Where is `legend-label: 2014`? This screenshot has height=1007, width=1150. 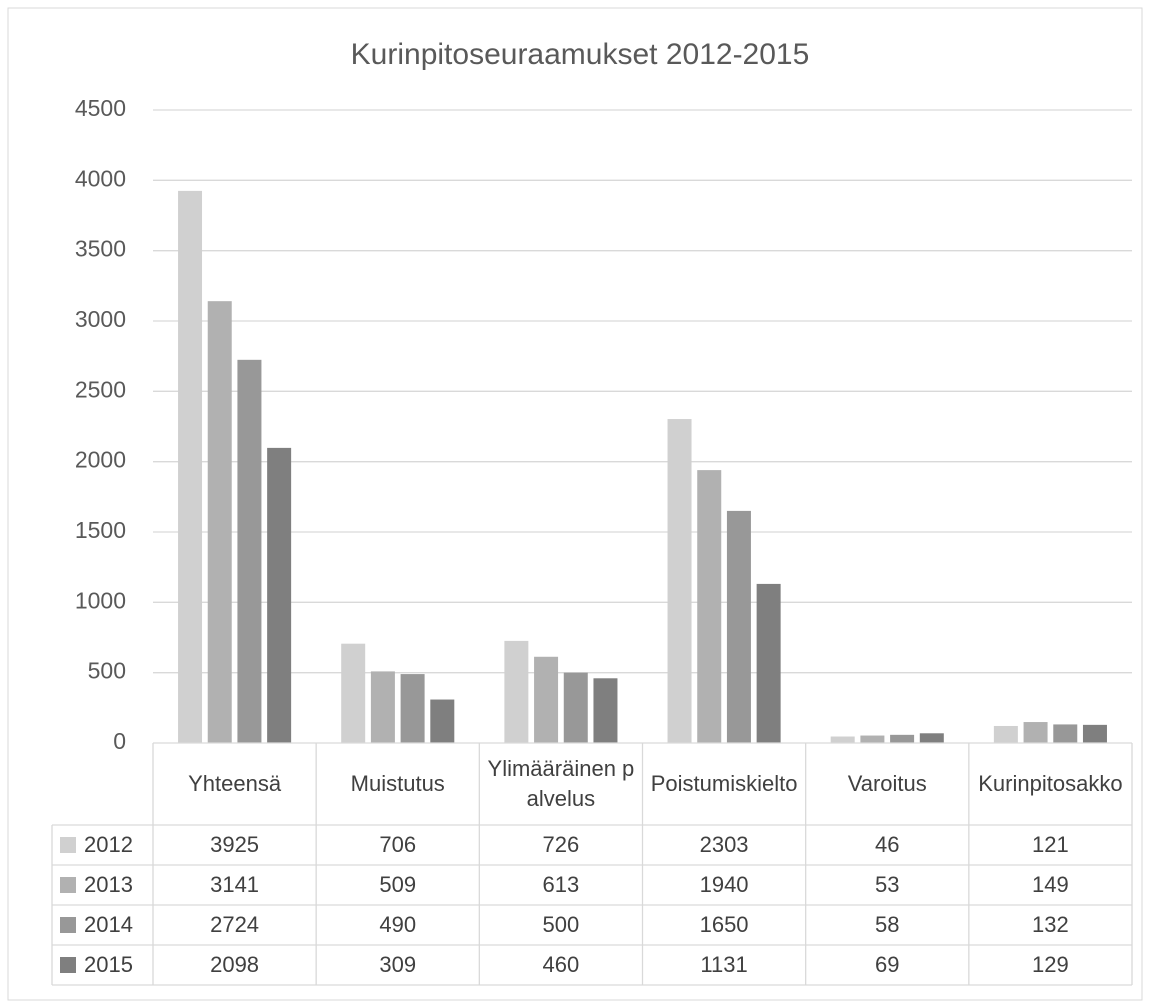 legend-label: 2014 is located at coordinates (108, 924).